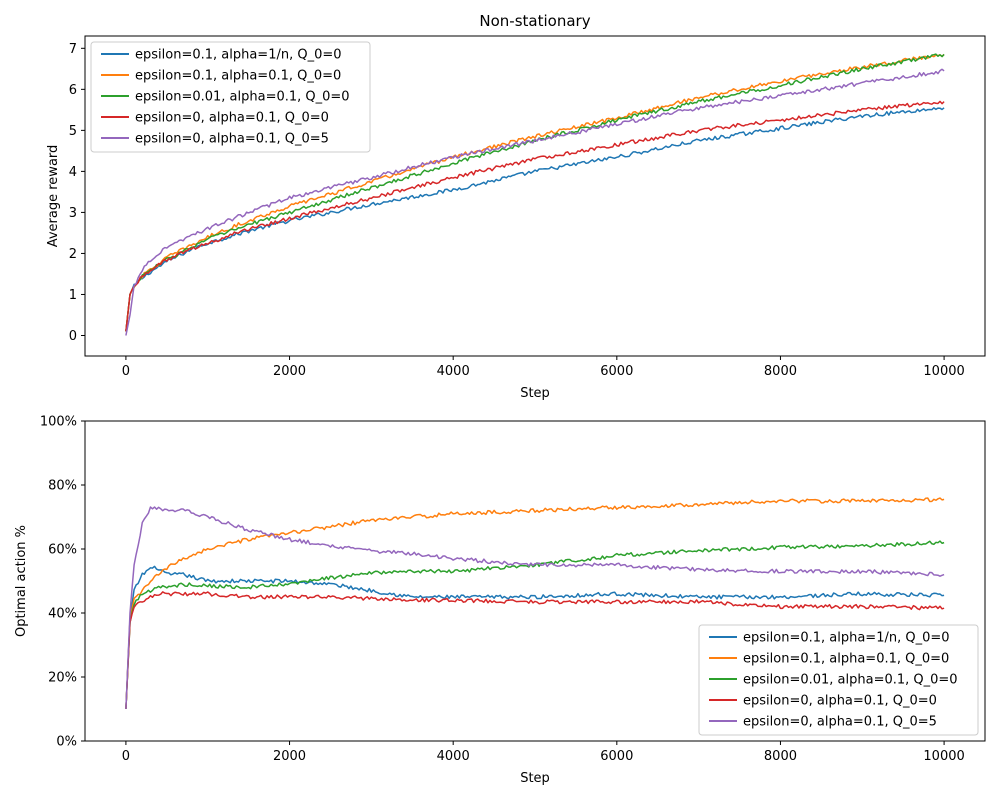 The image size is (1000, 800). Describe the element at coordinates (73, 172) in the screenshot. I see `y-tick-label: 4` at that location.